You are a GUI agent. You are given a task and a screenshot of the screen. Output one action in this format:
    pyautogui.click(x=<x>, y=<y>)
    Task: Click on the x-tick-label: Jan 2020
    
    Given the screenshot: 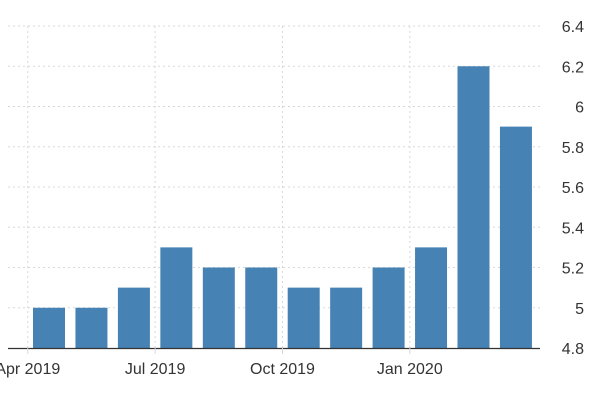 What is the action you would take?
    pyautogui.click(x=410, y=369)
    